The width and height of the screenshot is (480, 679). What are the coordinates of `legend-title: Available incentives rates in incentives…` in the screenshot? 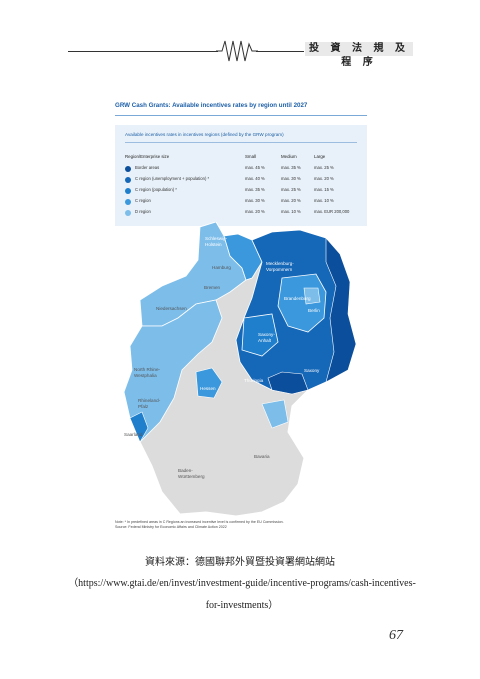 It's located at (204, 134).